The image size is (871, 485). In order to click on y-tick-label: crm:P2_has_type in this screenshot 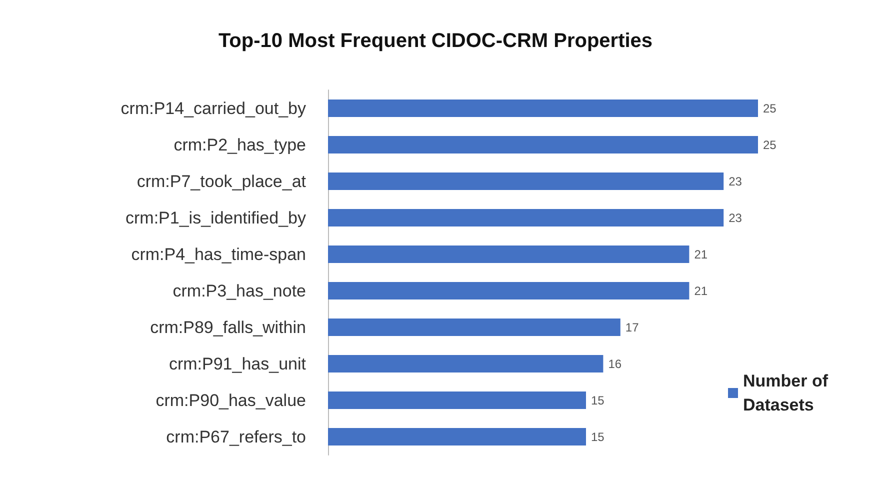, I will do `click(240, 144)`.